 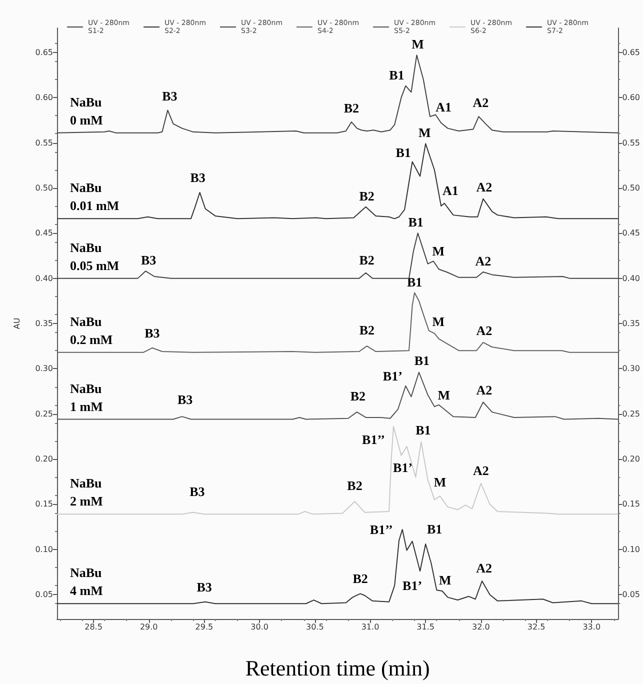 I want to click on y-tick-label: 0.55, so click(x=44, y=143).